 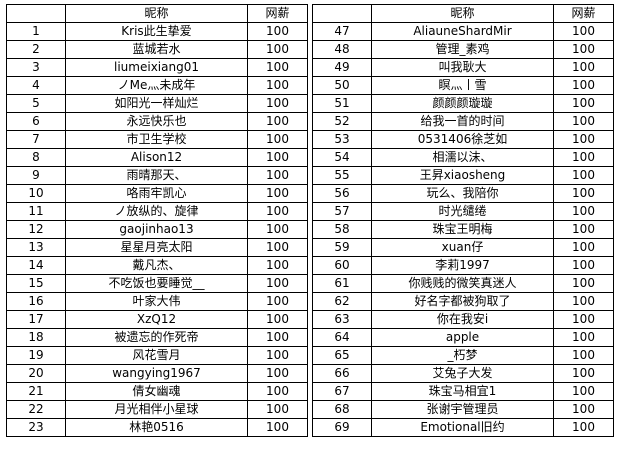 What do you see at coordinates (463, 247) in the screenshot?
I see `table-row: 59 xuan仔 100` at bounding box center [463, 247].